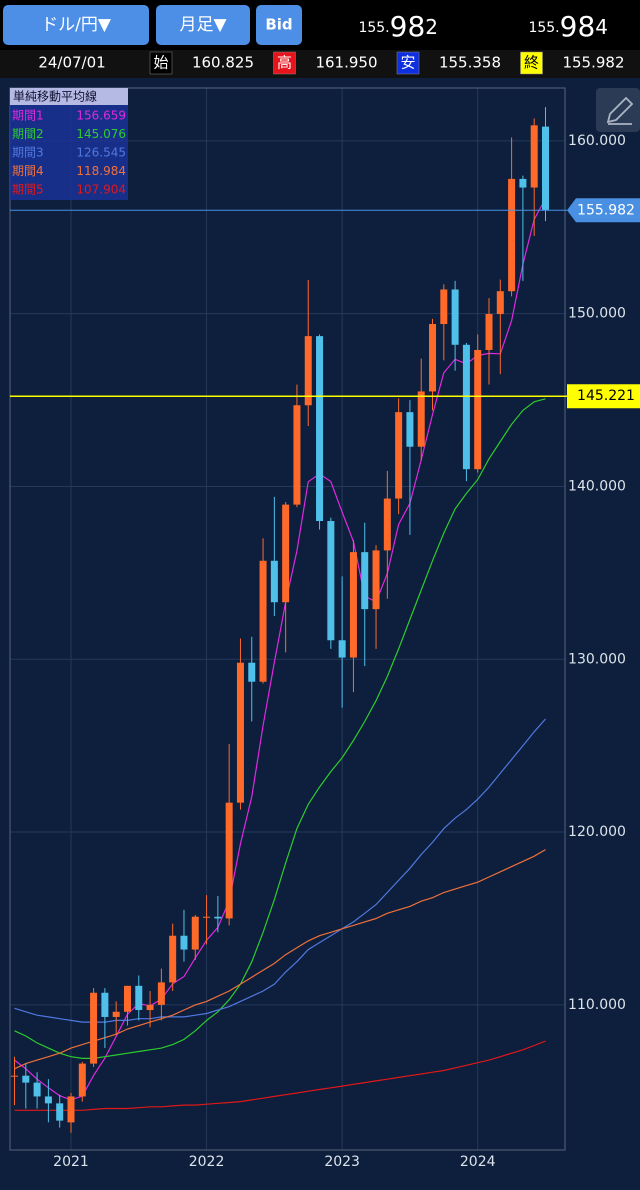 Image resolution: width=640 pixels, height=1190 pixels. I want to click on legend-value: 126.545, so click(101, 153).